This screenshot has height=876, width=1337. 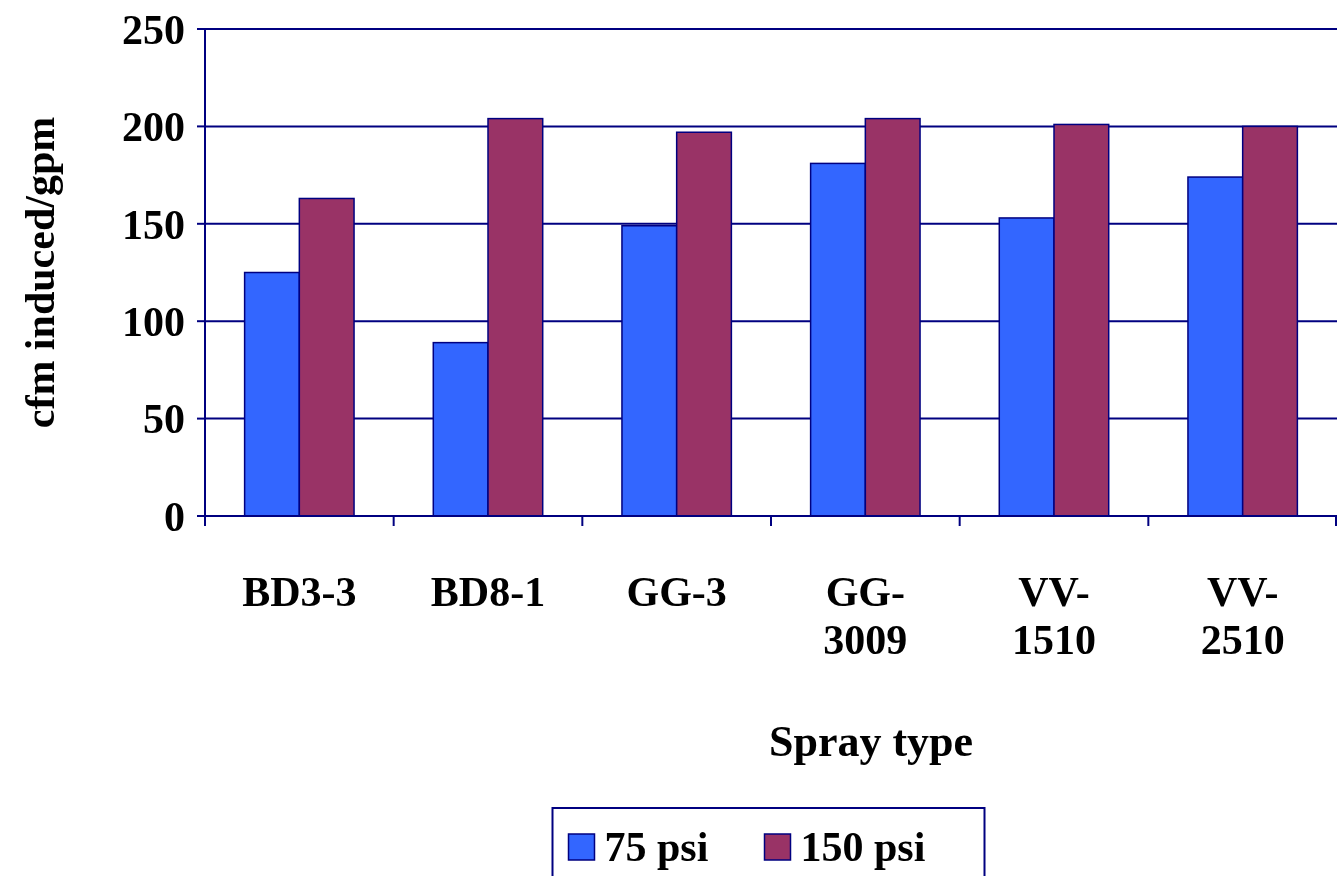 What do you see at coordinates (1242, 616) in the screenshot?
I see `x-tick-label: VV-2510` at bounding box center [1242, 616].